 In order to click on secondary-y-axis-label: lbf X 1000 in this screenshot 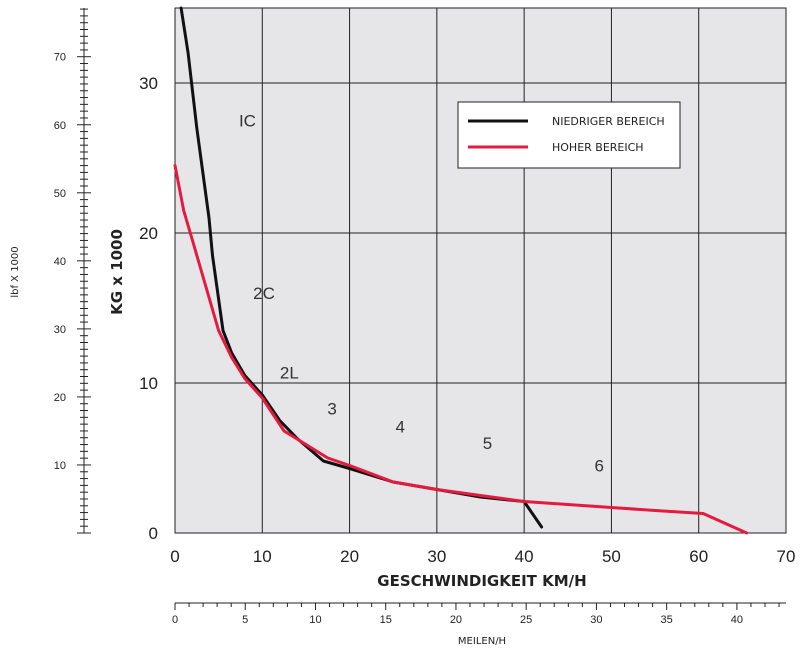, I will do `click(15, 271)`.